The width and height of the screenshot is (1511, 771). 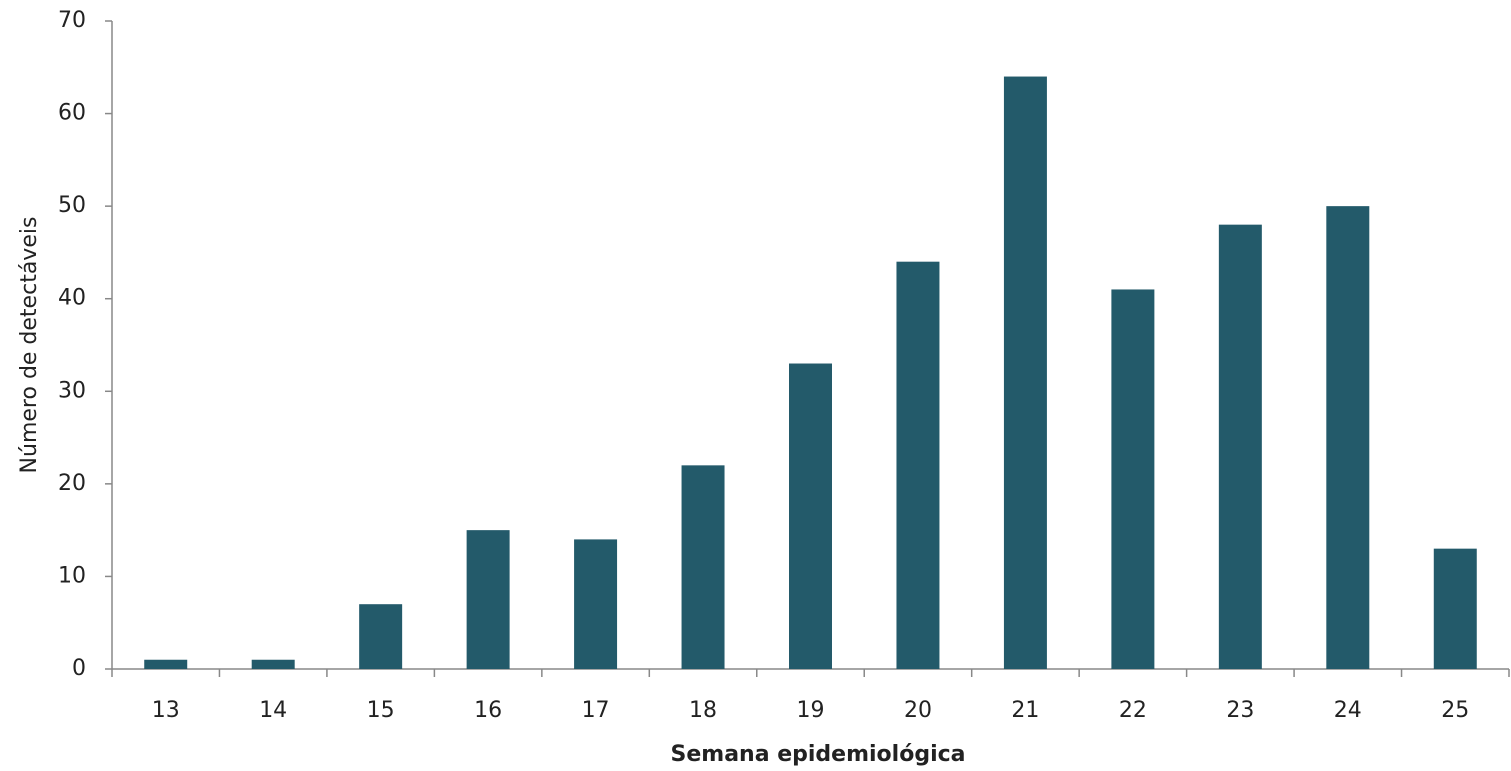 I want to click on x-tick-label: 20, so click(x=918, y=710).